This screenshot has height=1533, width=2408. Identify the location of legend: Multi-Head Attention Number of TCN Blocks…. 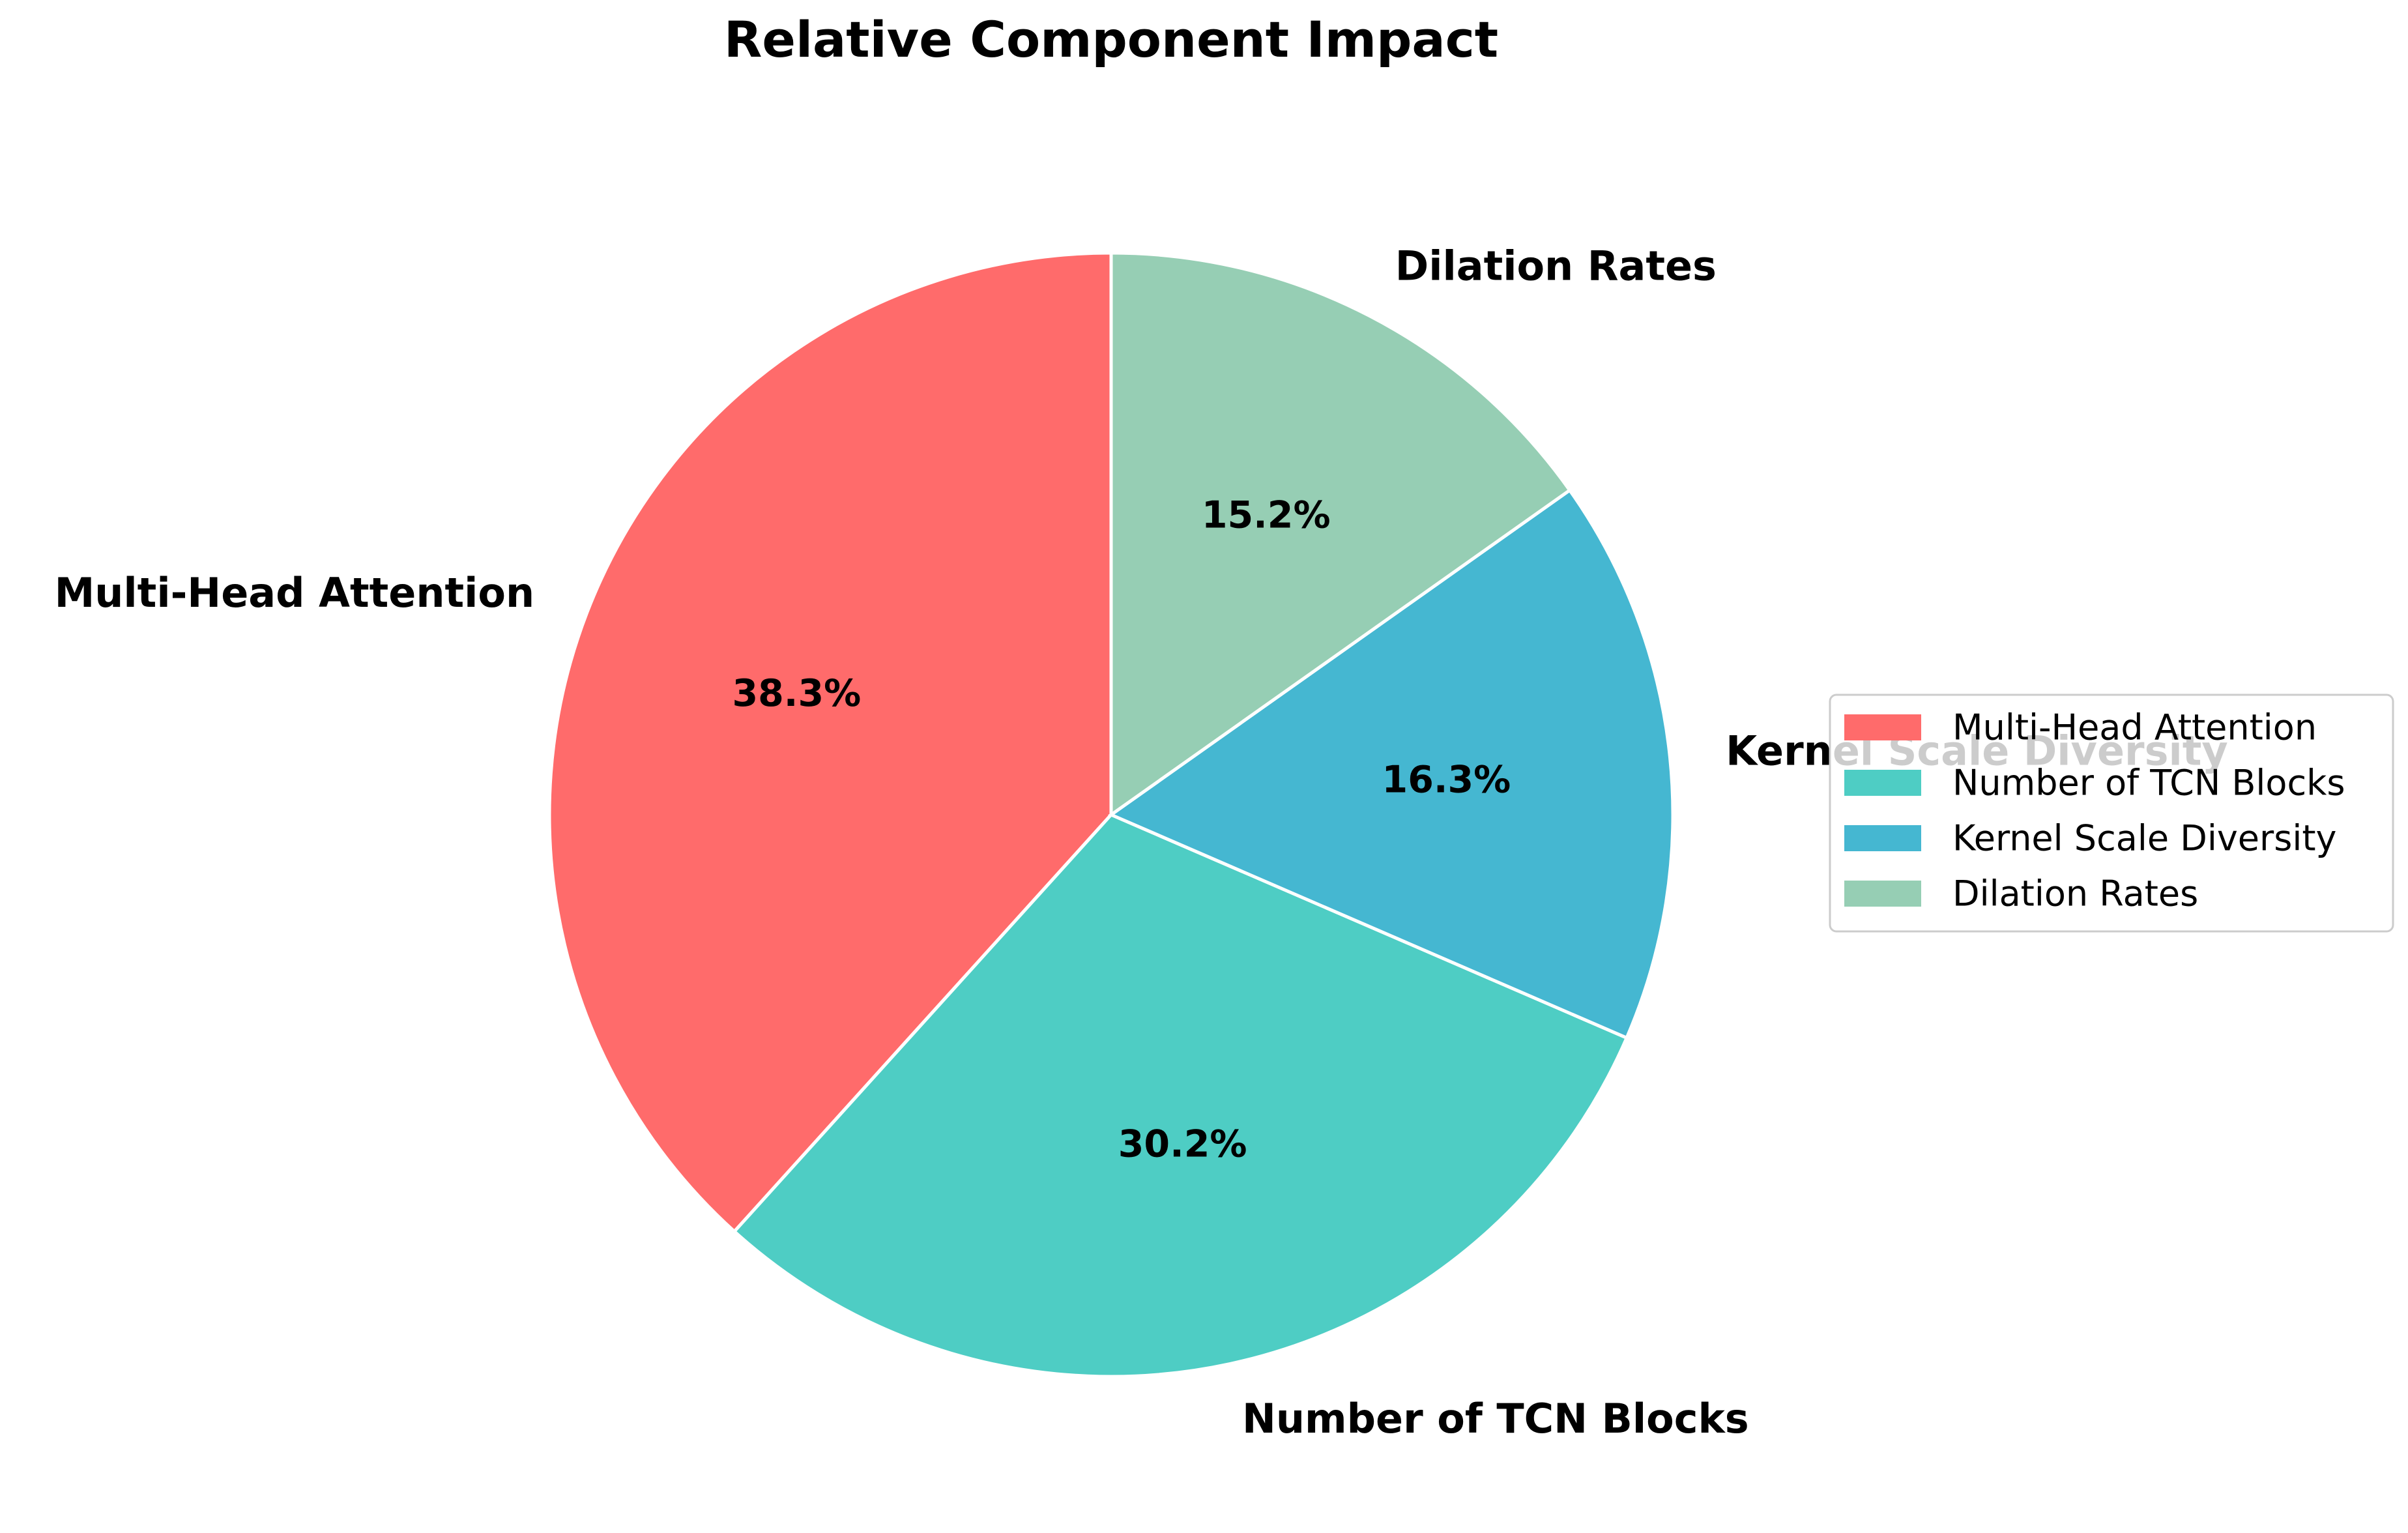
(2111, 813).